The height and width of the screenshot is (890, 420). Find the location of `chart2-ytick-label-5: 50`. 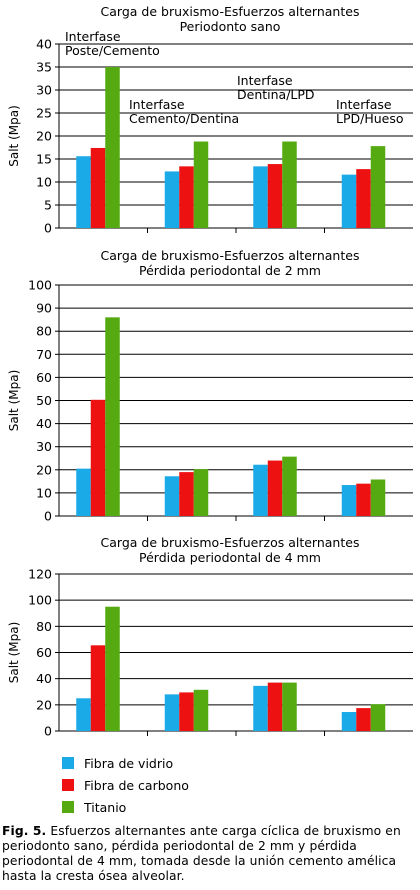

chart2-ytick-label-5: 50 is located at coordinates (44, 400).